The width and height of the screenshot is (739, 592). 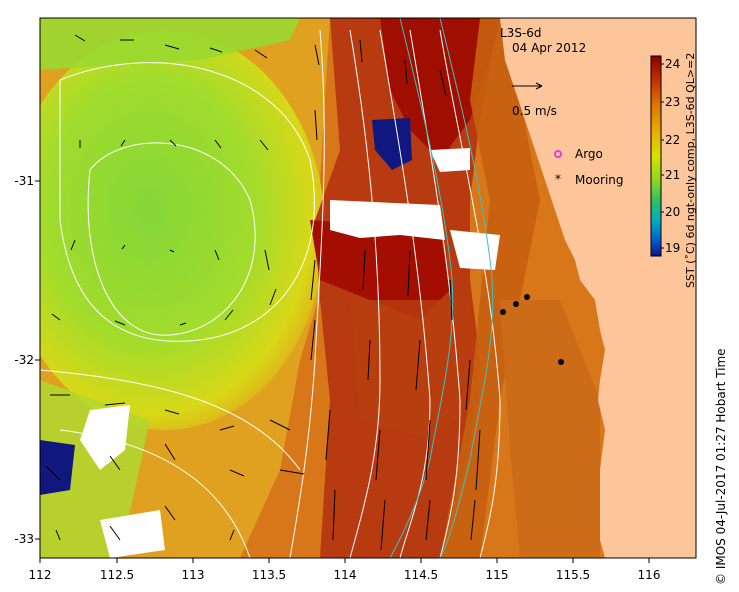 I want to click on y-tick-label: -31, so click(x=24, y=181).